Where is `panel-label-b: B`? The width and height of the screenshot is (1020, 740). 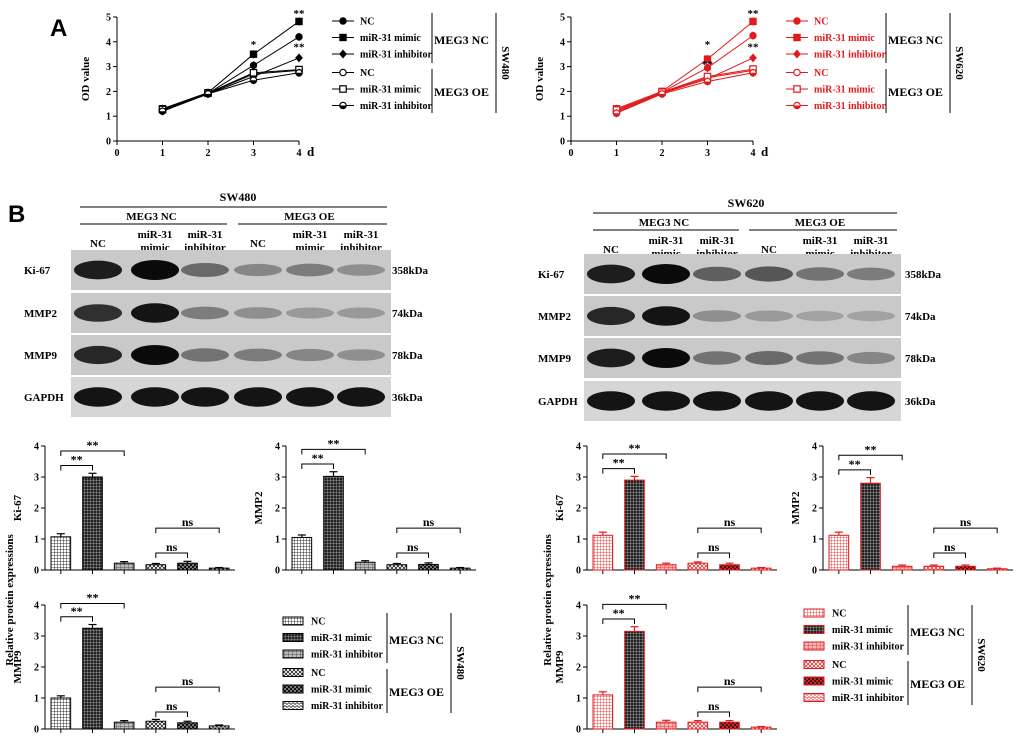
panel-label-b: B is located at coordinates (16, 214).